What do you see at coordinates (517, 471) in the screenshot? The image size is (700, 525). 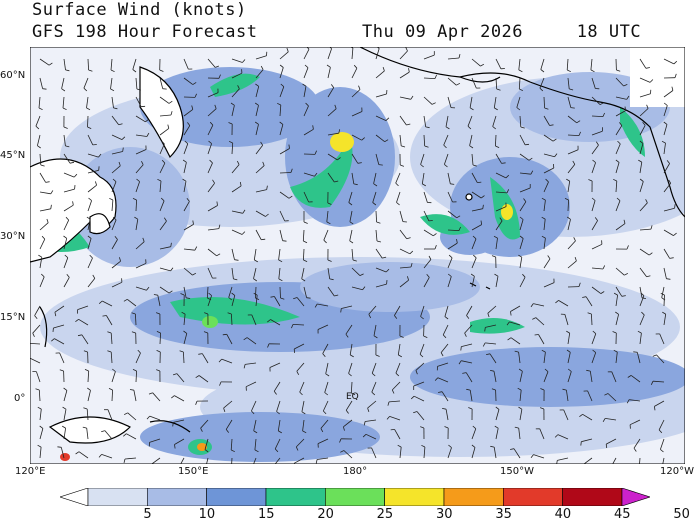 I see `lon-label-150w: 150°W` at bounding box center [517, 471].